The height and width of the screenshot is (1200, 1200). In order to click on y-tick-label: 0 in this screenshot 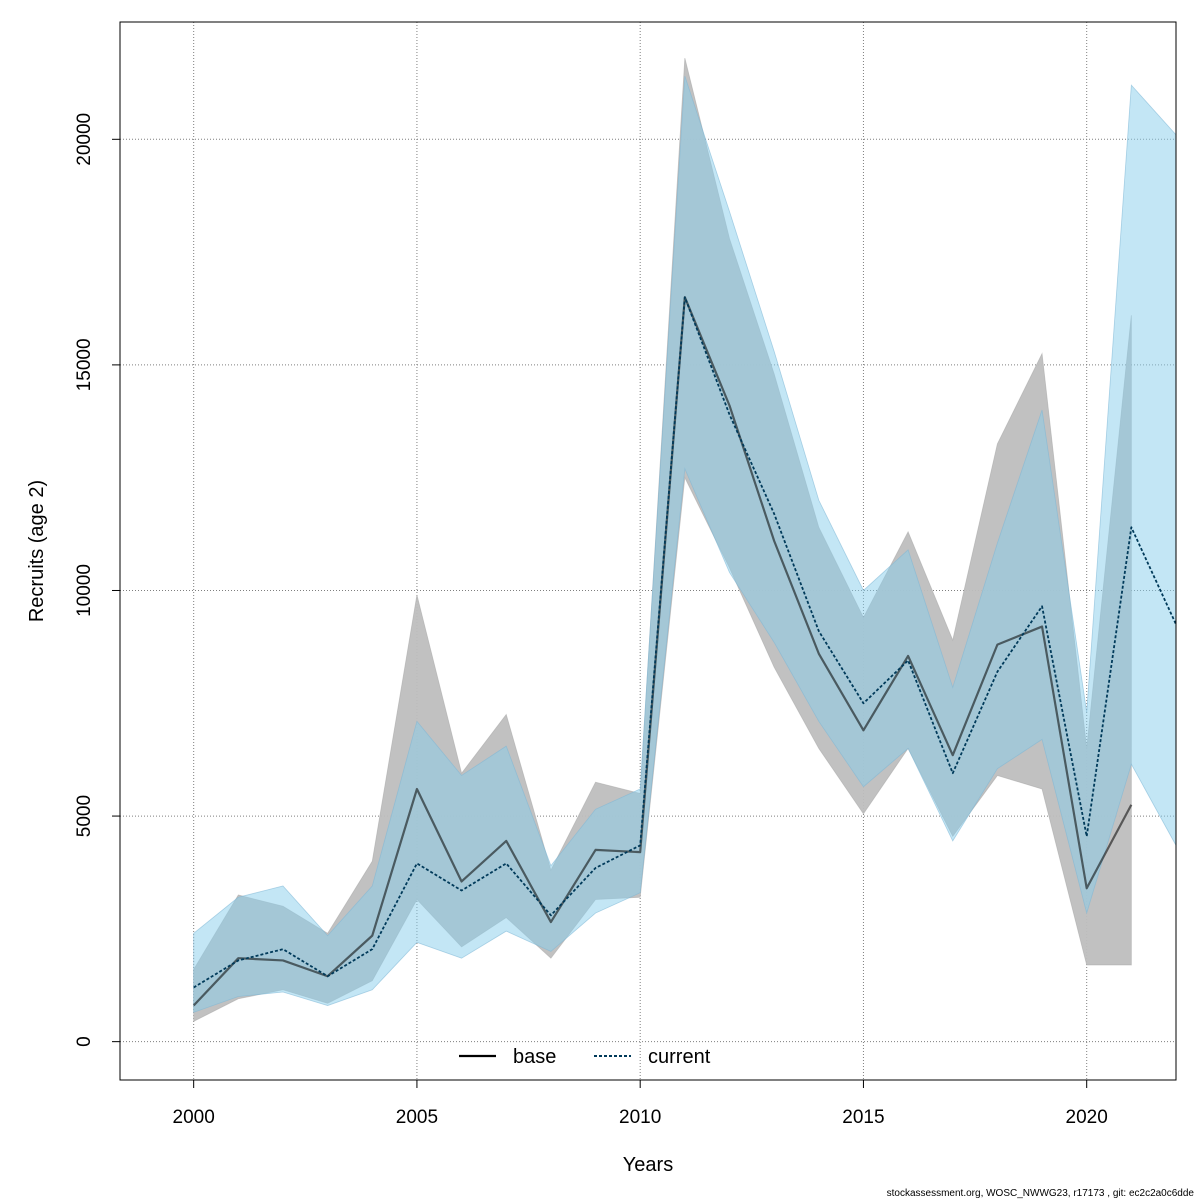, I will do `click(84, 1041)`.